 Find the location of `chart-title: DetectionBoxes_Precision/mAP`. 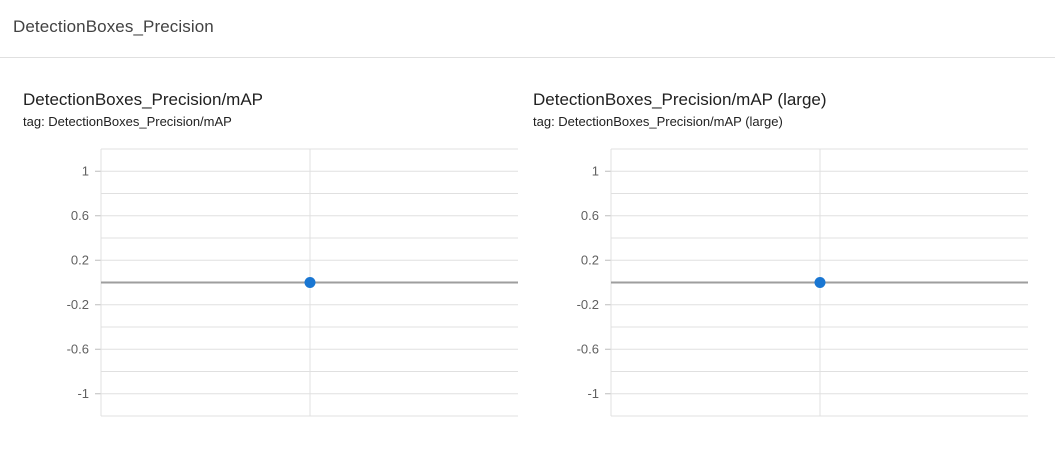

chart-title: DetectionBoxes_Precision/mAP is located at coordinates (143, 99).